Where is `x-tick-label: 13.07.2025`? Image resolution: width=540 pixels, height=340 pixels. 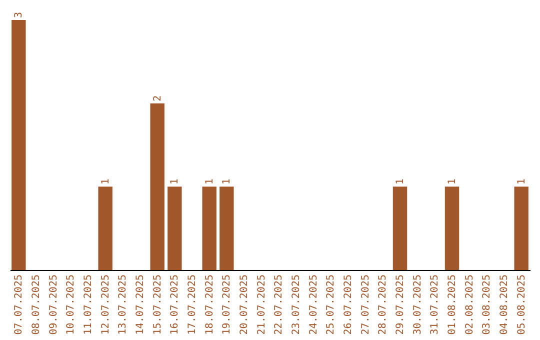
x-tick-label: 13.07.2025 is located at coordinates (123, 304).